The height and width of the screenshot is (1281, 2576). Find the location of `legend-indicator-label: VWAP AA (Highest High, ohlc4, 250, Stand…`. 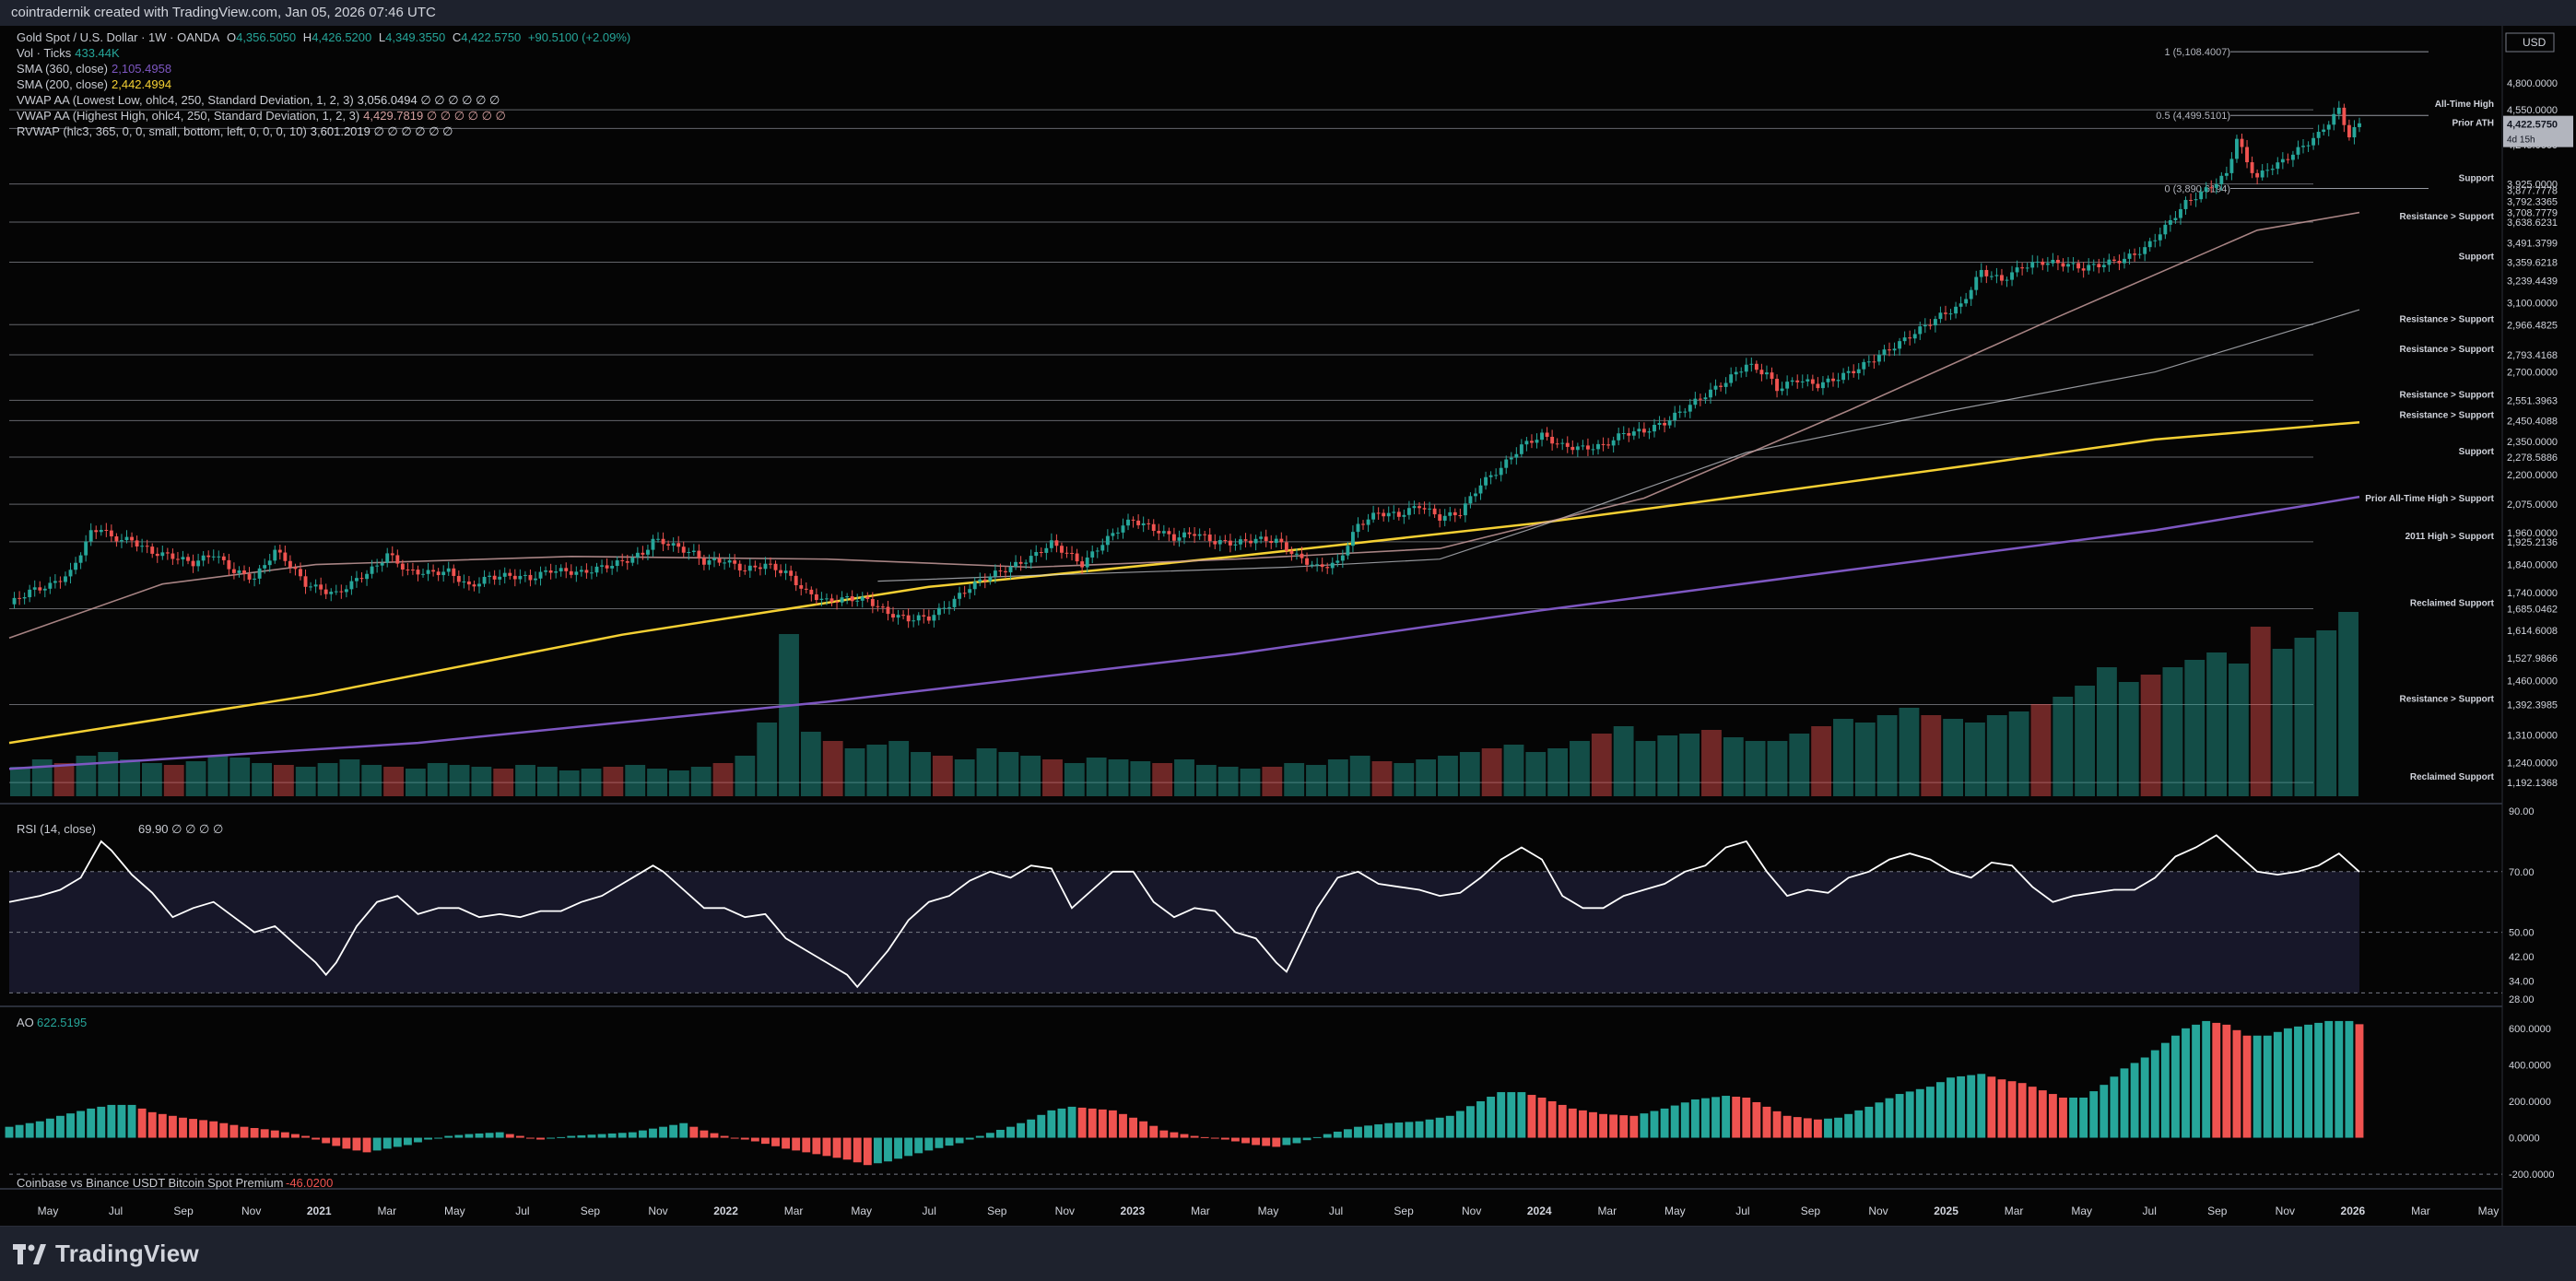

legend-indicator-label: VWAP AA (Highest High, ohlc4, 250, Stand… is located at coordinates (188, 116).